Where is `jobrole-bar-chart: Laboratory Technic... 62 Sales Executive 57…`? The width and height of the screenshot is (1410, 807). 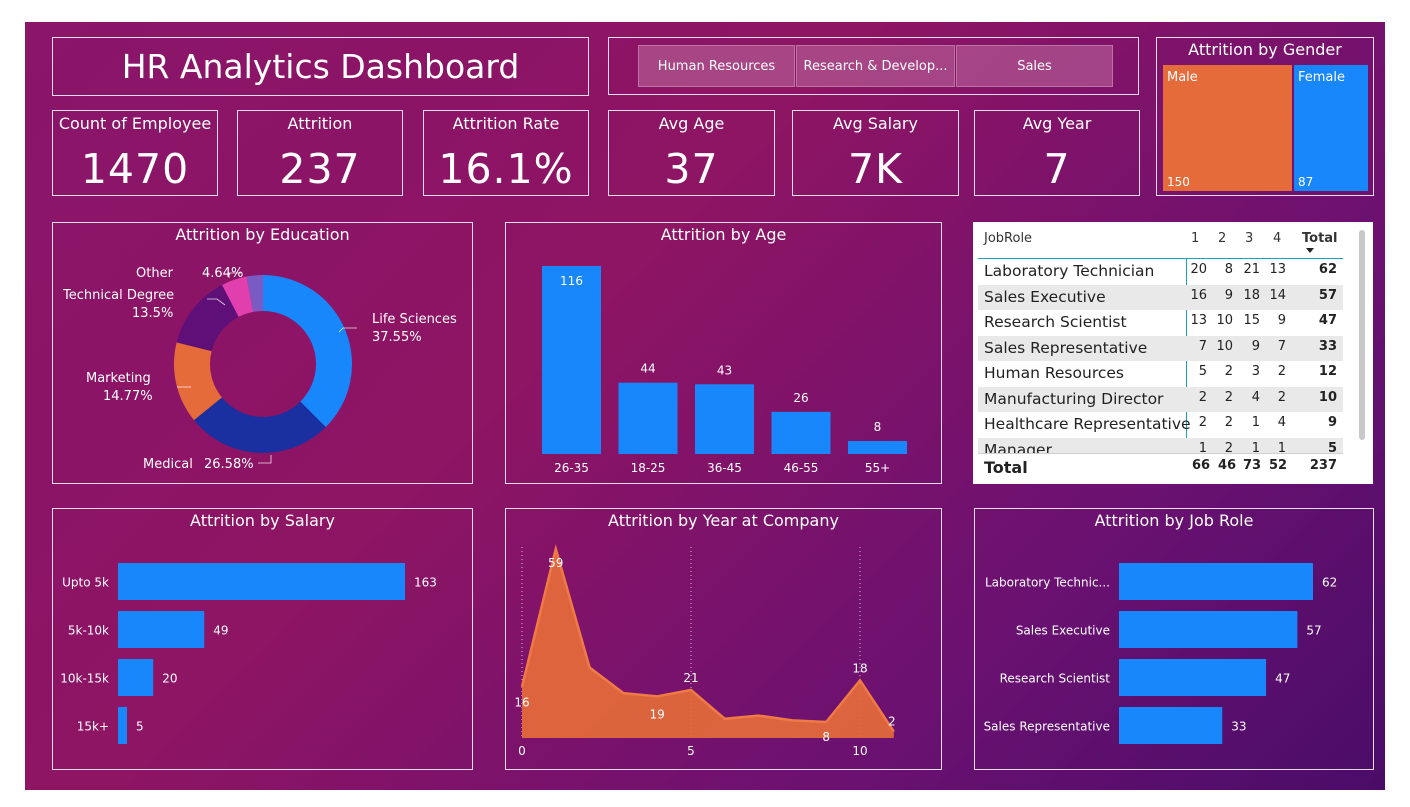 jobrole-bar-chart: Laboratory Technic... 62 Sales Executive 57… is located at coordinates (1160, 653).